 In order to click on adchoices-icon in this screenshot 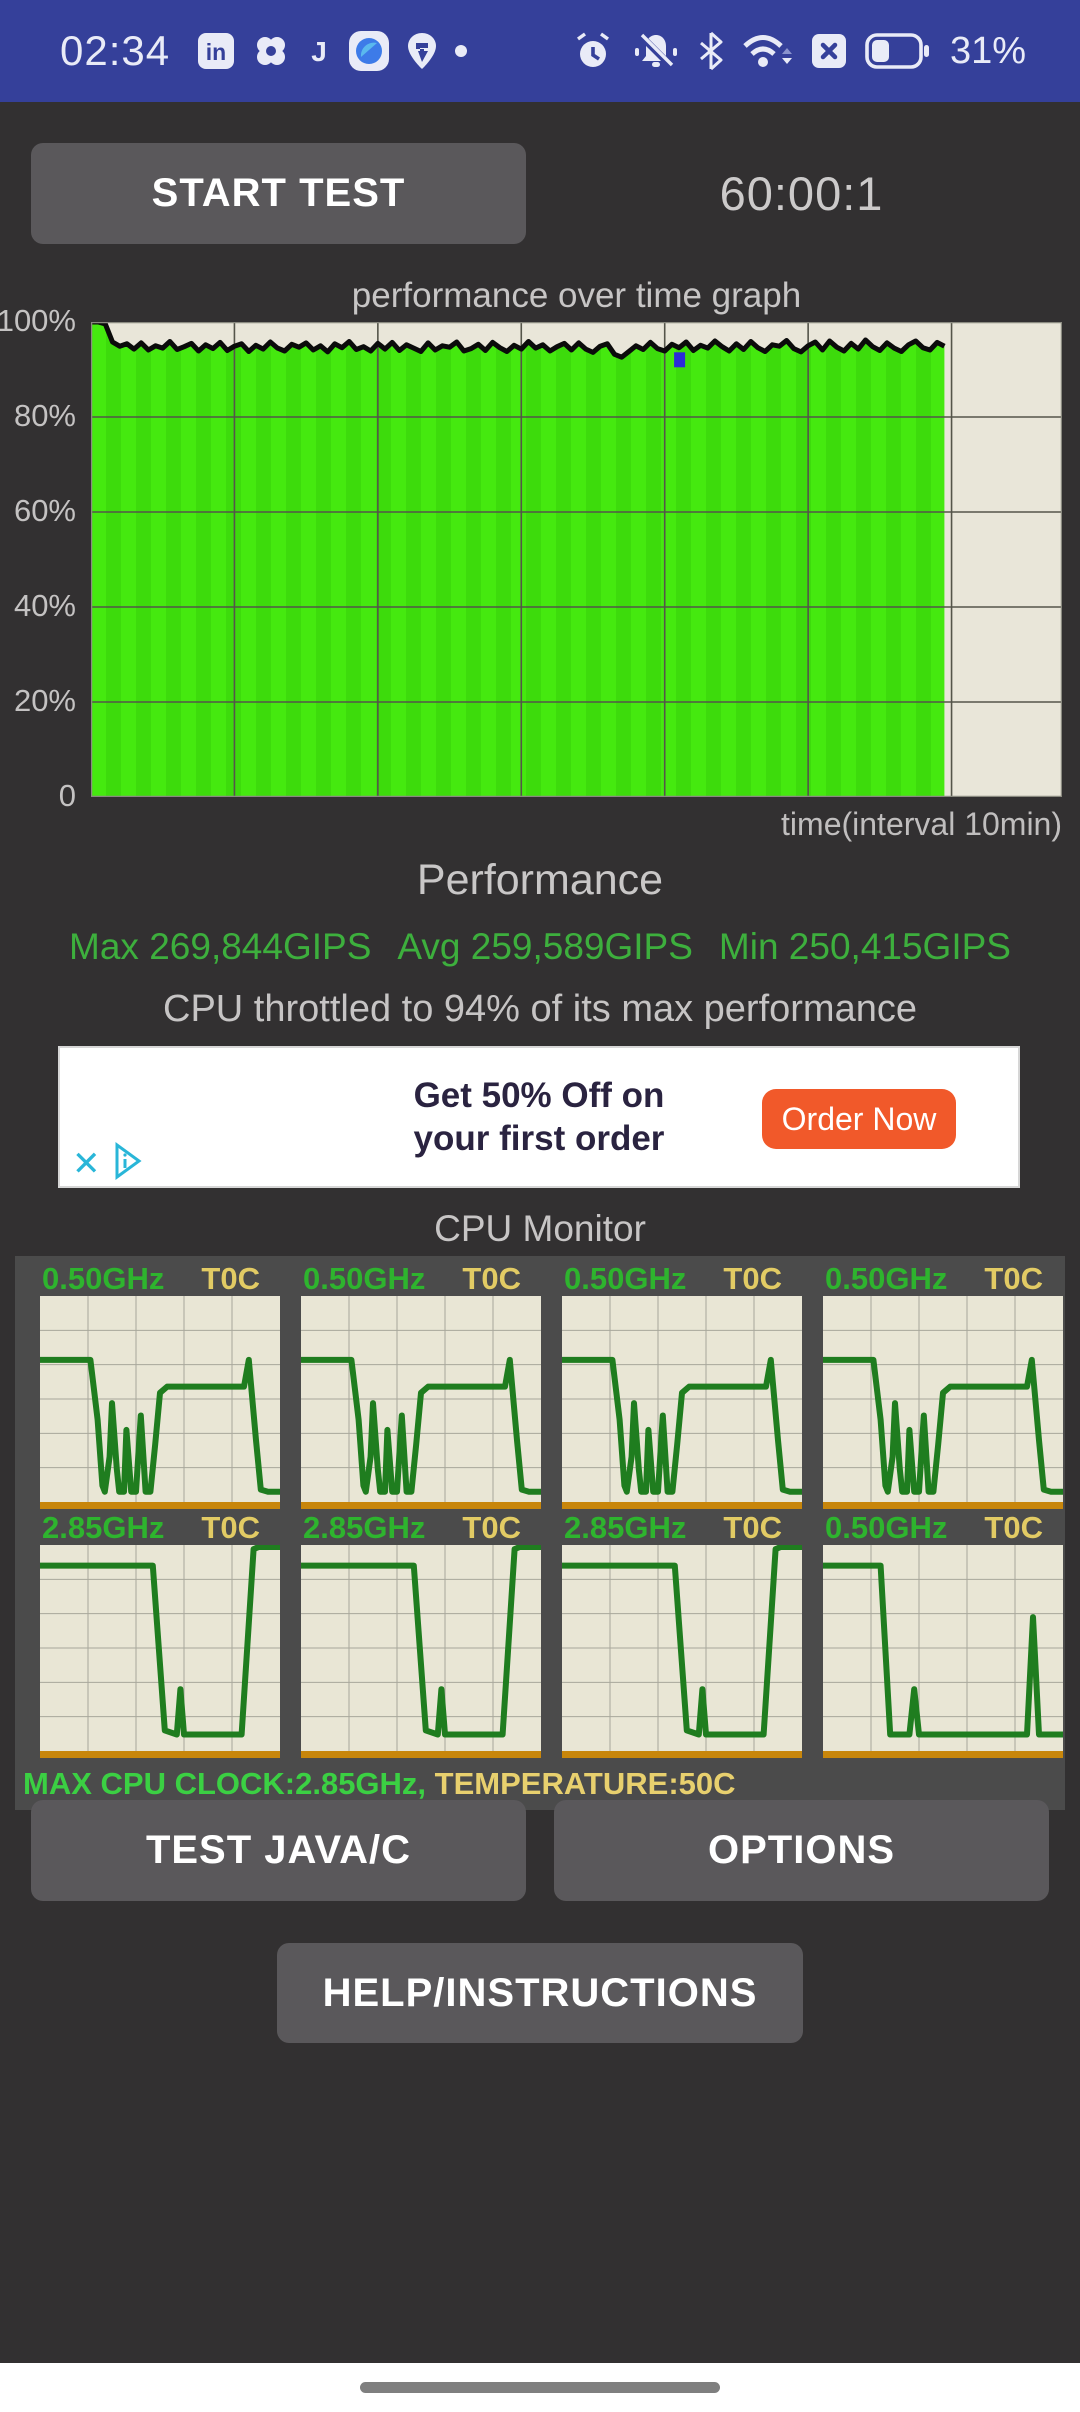, I will do `click(128, 1163)`.